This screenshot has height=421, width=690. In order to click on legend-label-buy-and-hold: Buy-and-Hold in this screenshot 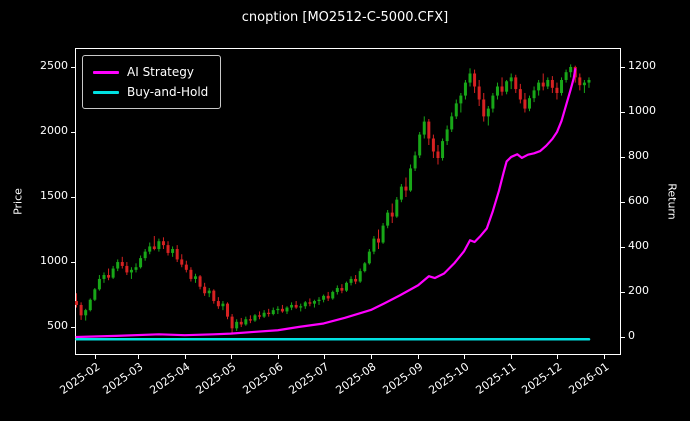, I will do `click(168, 92)`.